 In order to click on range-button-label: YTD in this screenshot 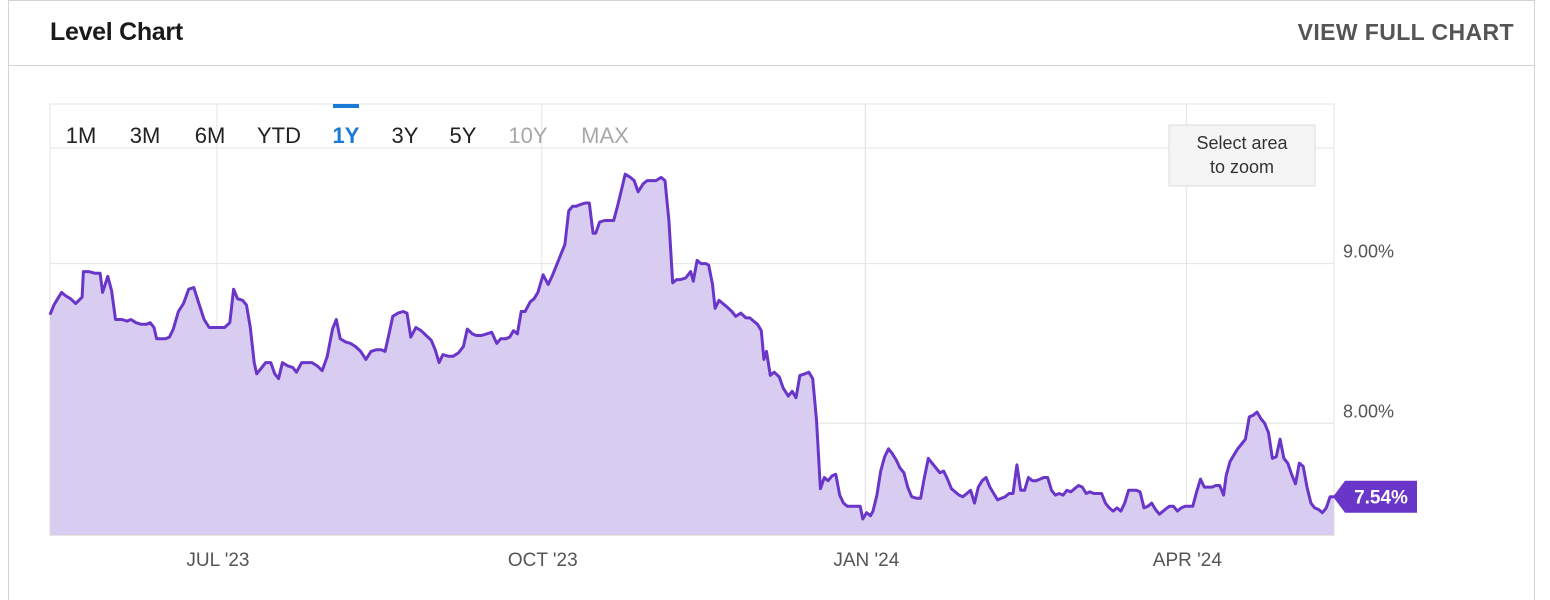, I will do `click(279, 135)`.